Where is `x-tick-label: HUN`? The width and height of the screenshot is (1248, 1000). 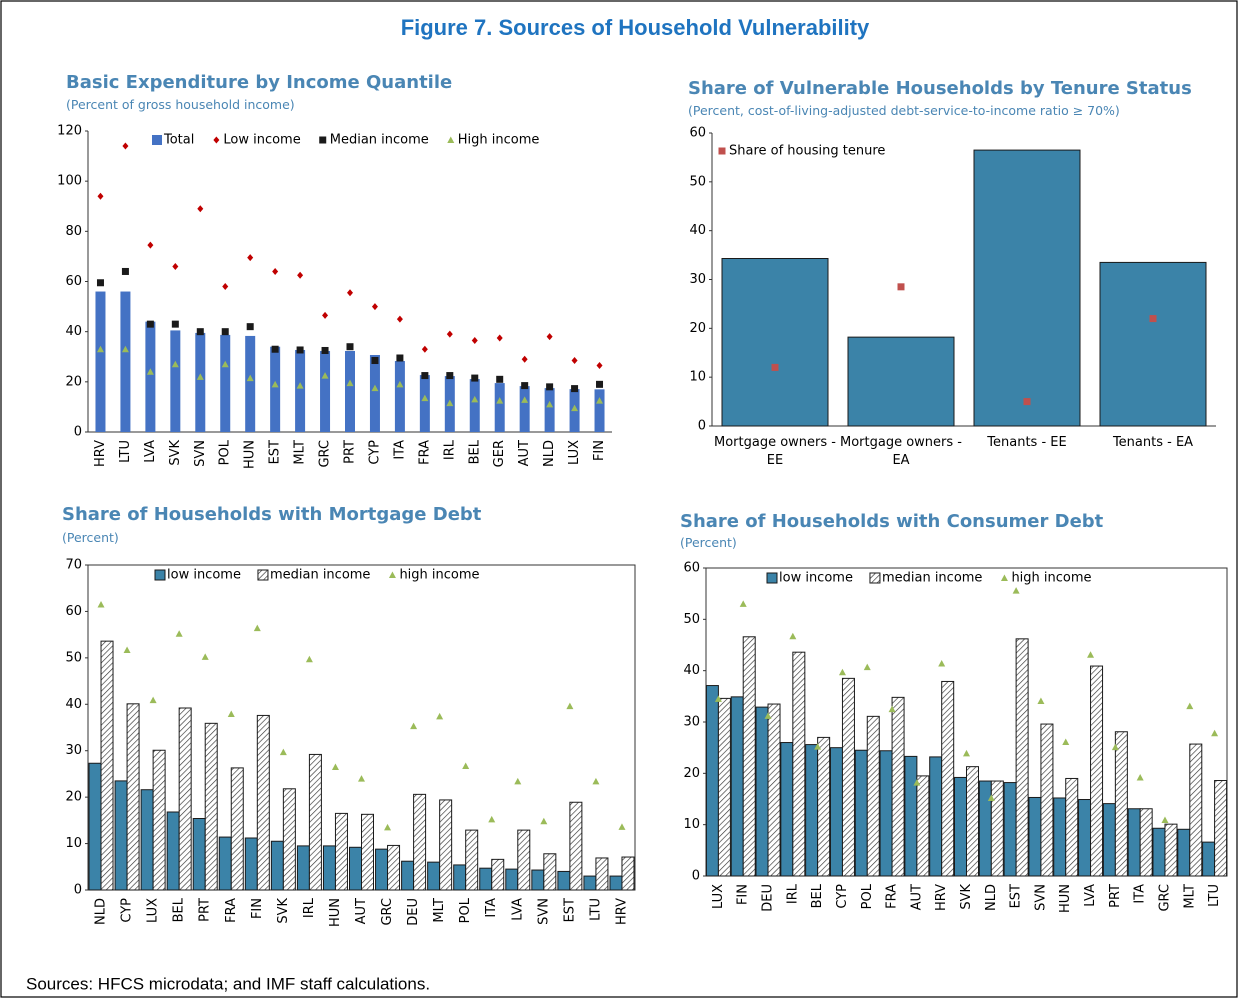
x-tick-label: HUN is located at coordinates (335, 912).